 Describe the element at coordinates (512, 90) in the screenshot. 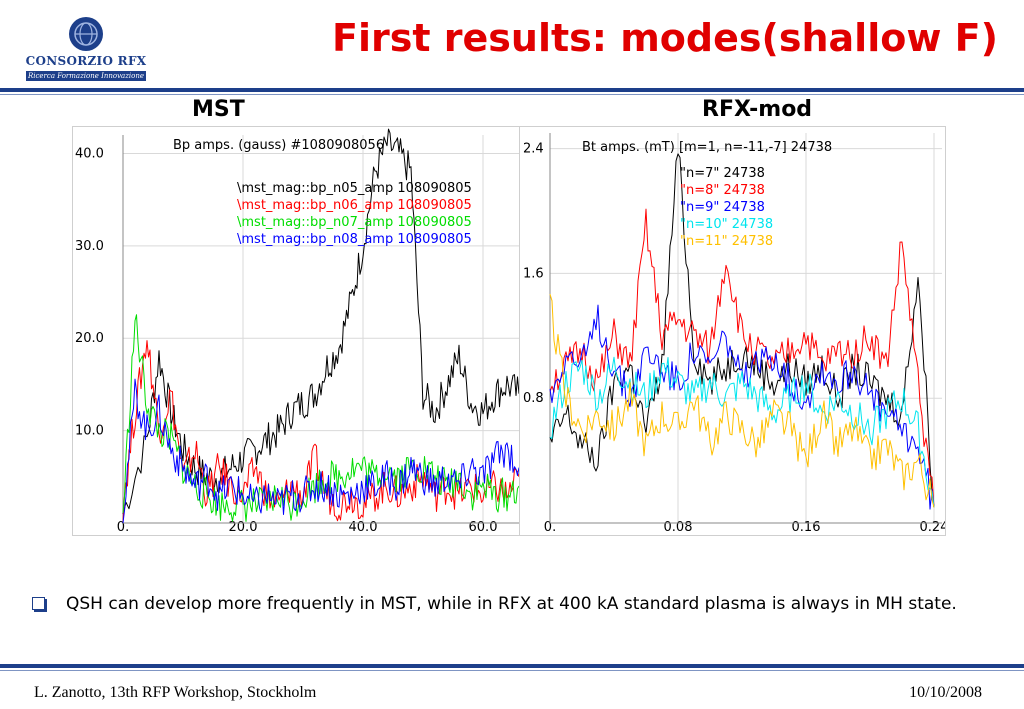

I see `top-divider` at that location.